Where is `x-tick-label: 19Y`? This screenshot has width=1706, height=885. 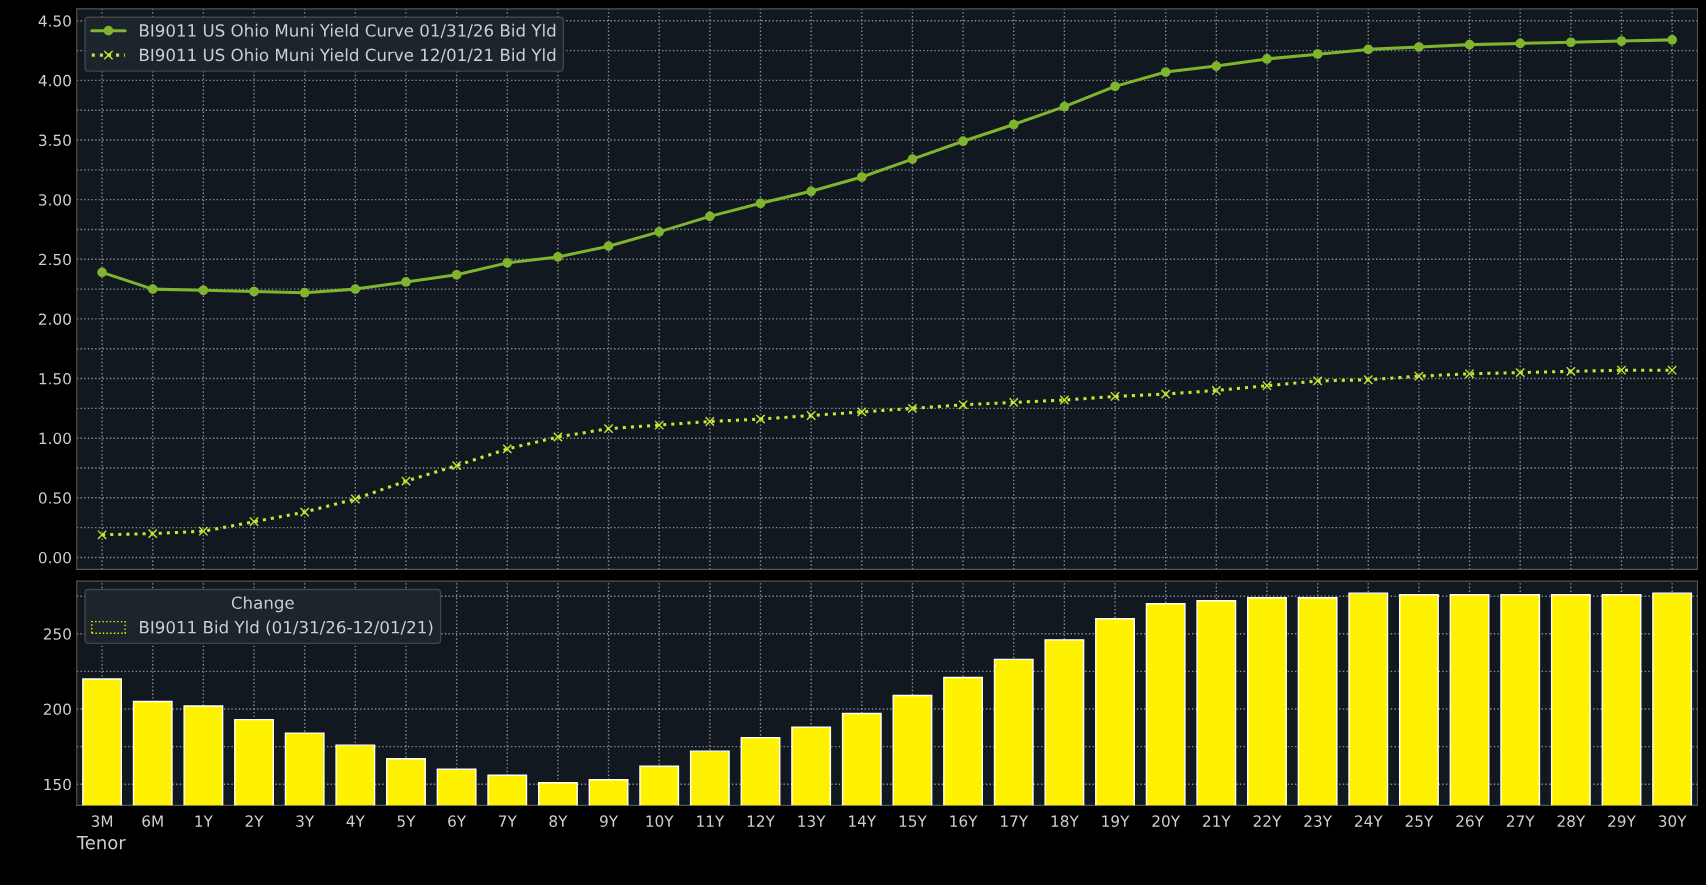 x-tick-label: 19Y is located at coordinates (1116, 821).